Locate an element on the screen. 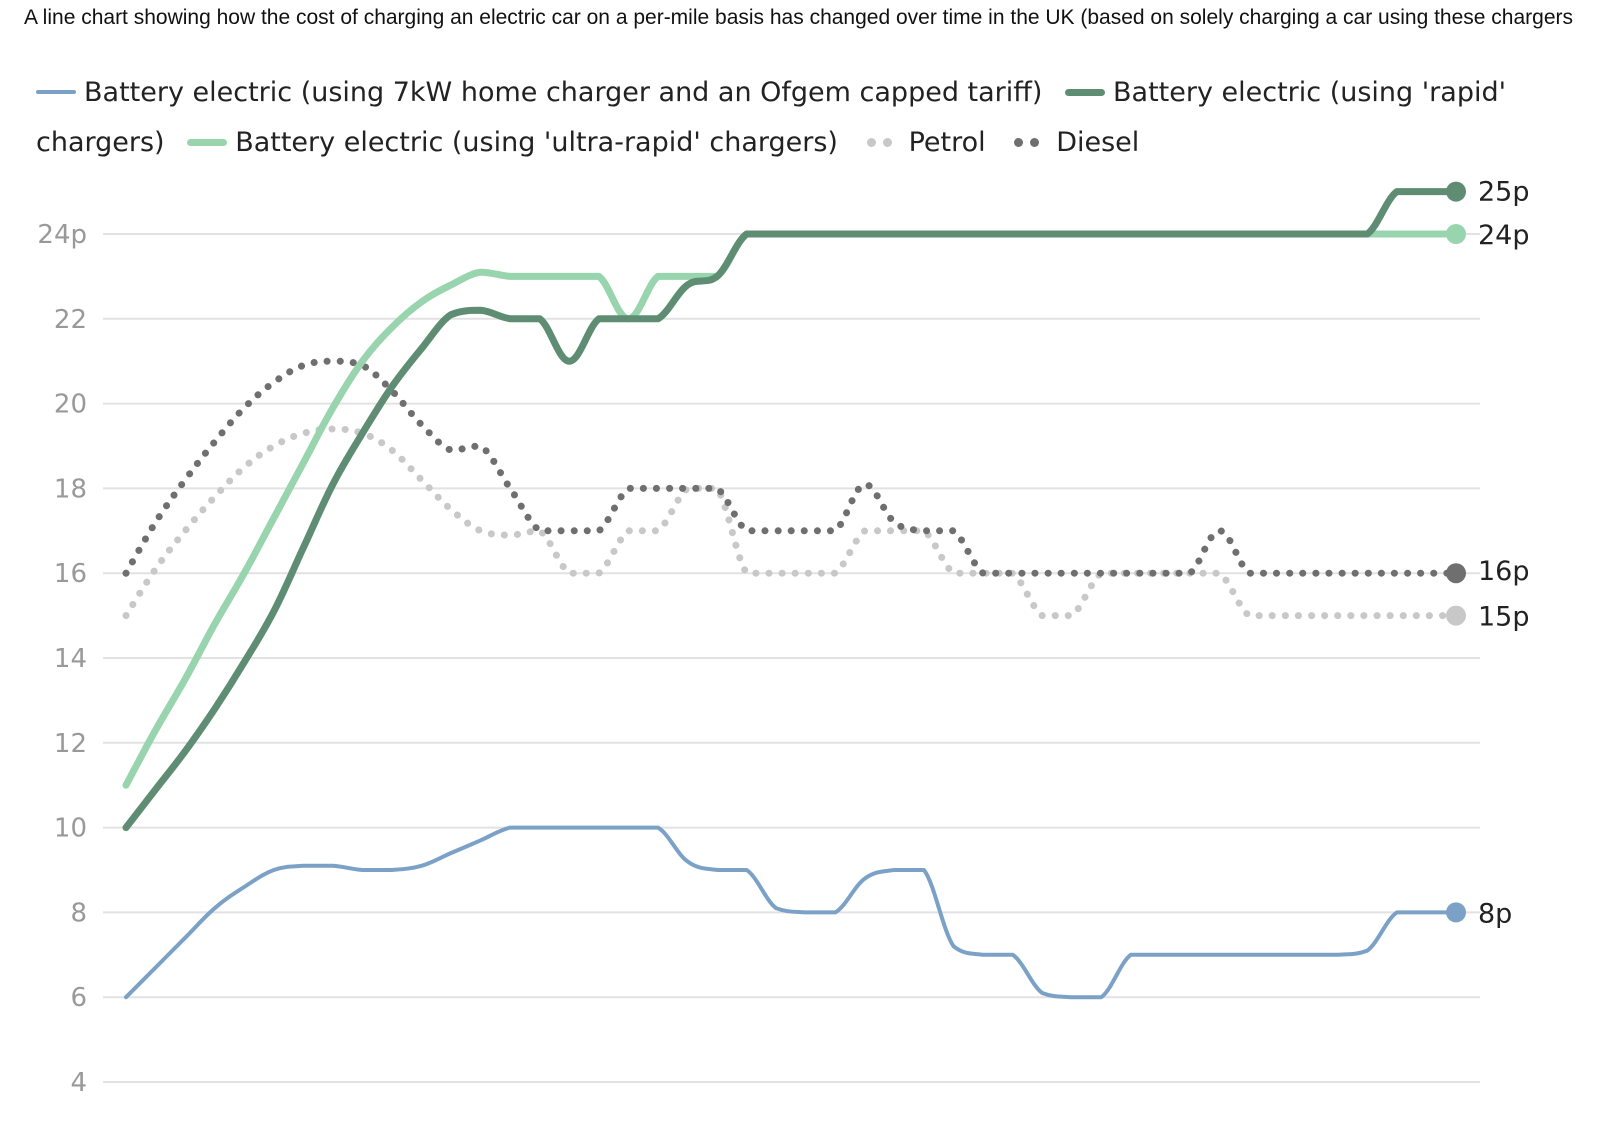 This screenshot has height=1134, width=1600. y-tick-label: 20 is located at coordinates (70, 405).